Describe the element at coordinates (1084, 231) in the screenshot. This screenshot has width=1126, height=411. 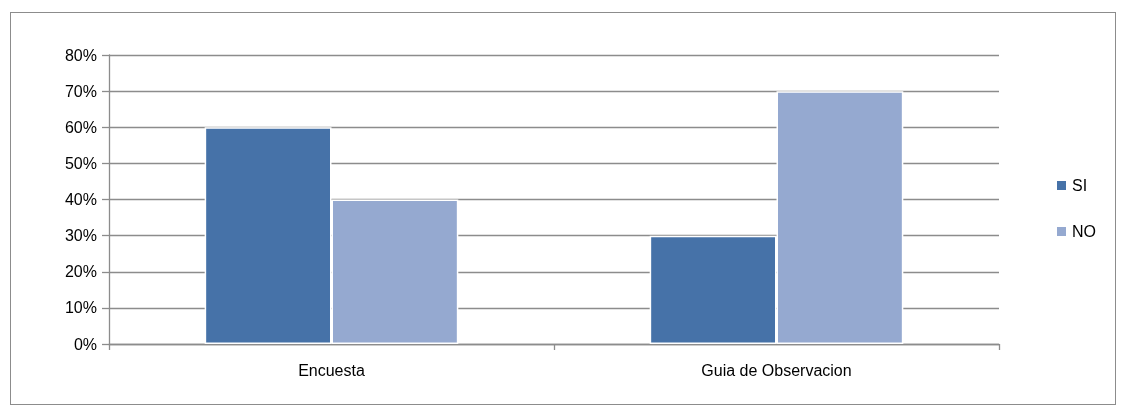
I see `legend-label: NO` at that location.